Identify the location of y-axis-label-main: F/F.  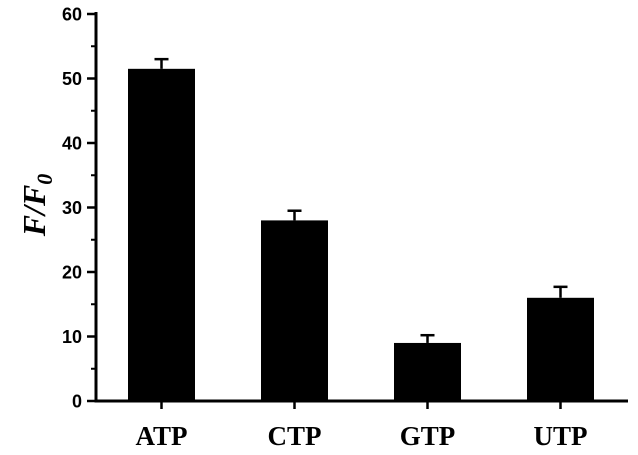
(34, 211).